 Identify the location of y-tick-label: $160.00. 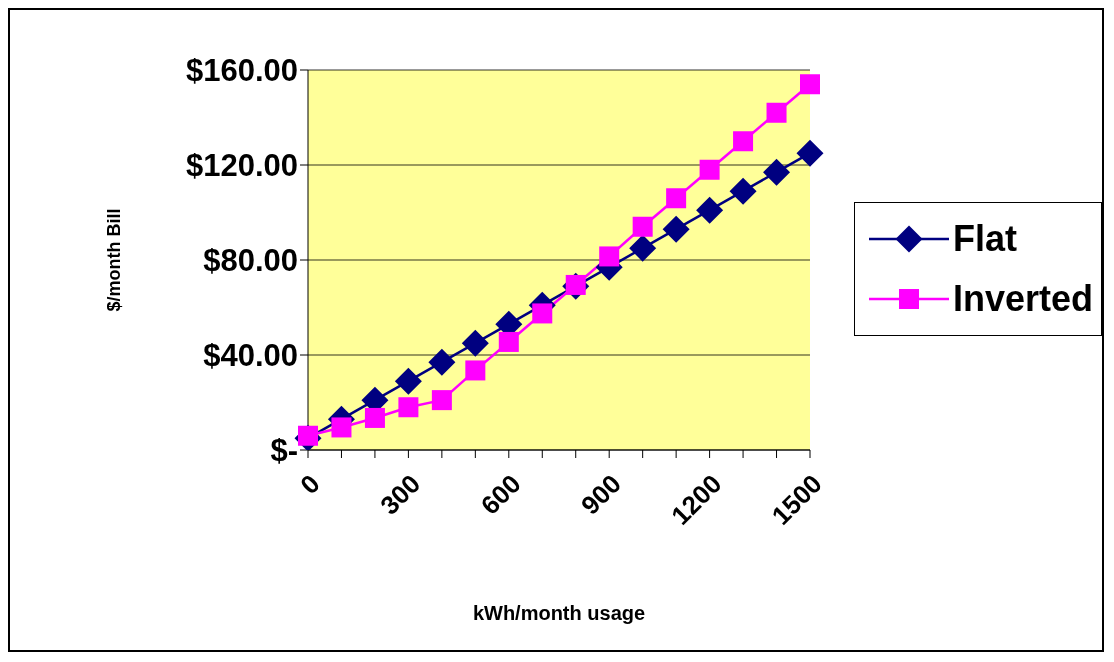
(241, 70).